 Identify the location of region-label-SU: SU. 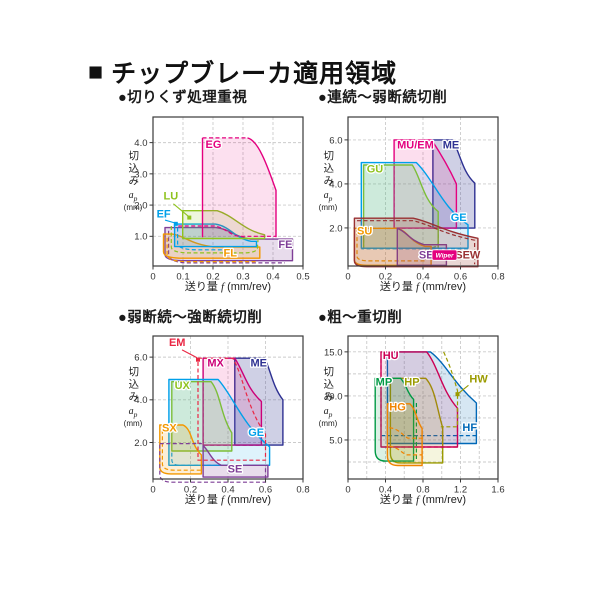
(364, 232).